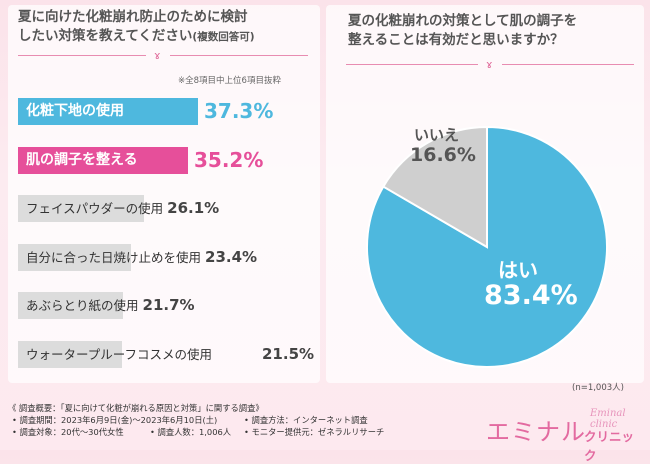 This screenshot has width=650, height=464. Describe the element at coordinates (239, 111) in the screenshot. I see `bar-value-0: 37.3%` at that location.